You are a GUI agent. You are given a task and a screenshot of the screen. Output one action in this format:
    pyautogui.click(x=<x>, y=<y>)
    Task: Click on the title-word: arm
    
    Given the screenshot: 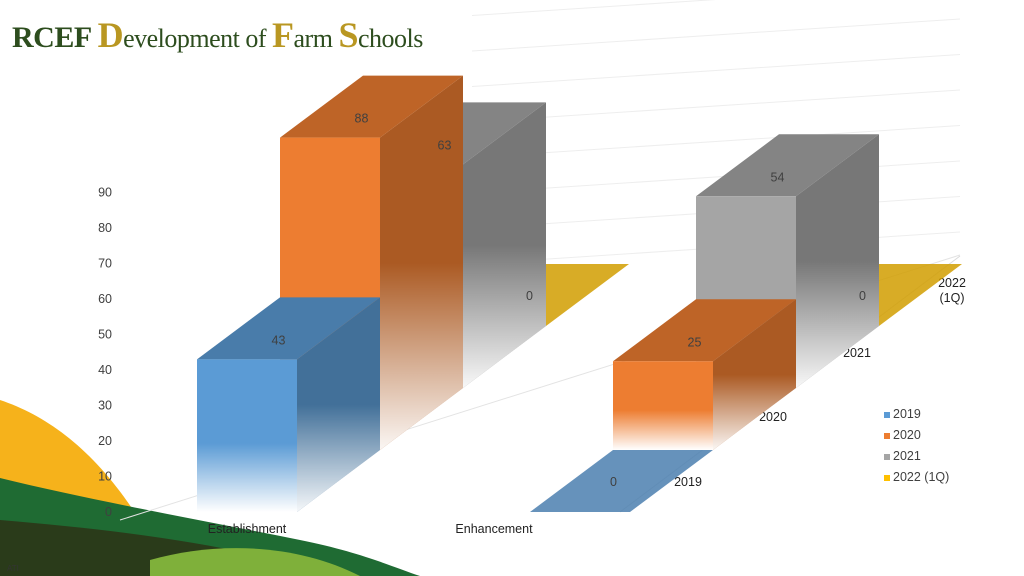 What is the action you would take?
    pyautogui.click(x=316, y=38)
    